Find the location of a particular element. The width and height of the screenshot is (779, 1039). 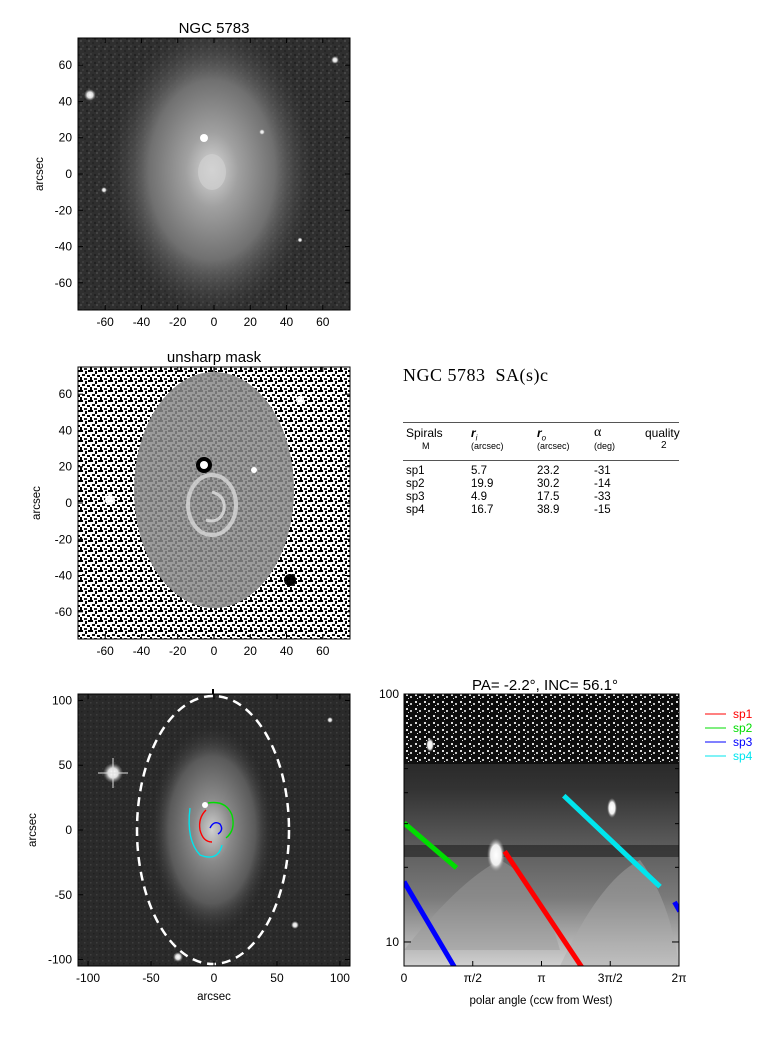

polar-yticks: 100 10 is located at coordinates (529, 818).